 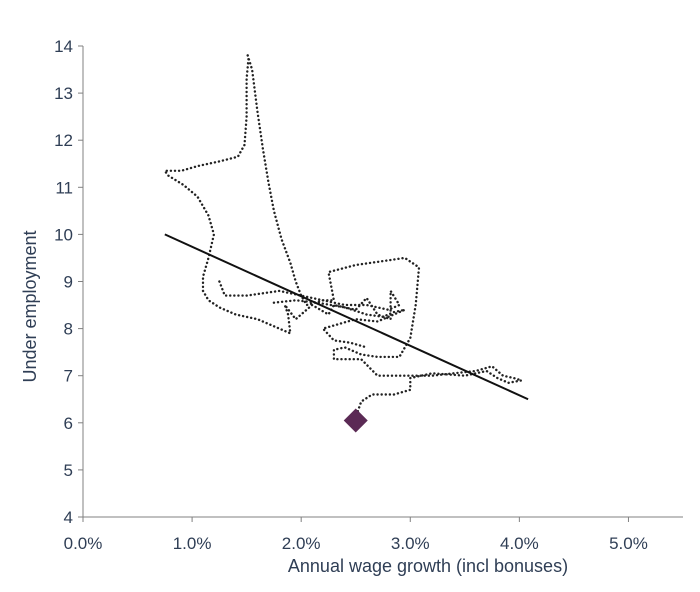 What do you see at coordinates (355, 420) in the screenshot?
I see `highlight-point-diamond` at bounding box center [355, 420].